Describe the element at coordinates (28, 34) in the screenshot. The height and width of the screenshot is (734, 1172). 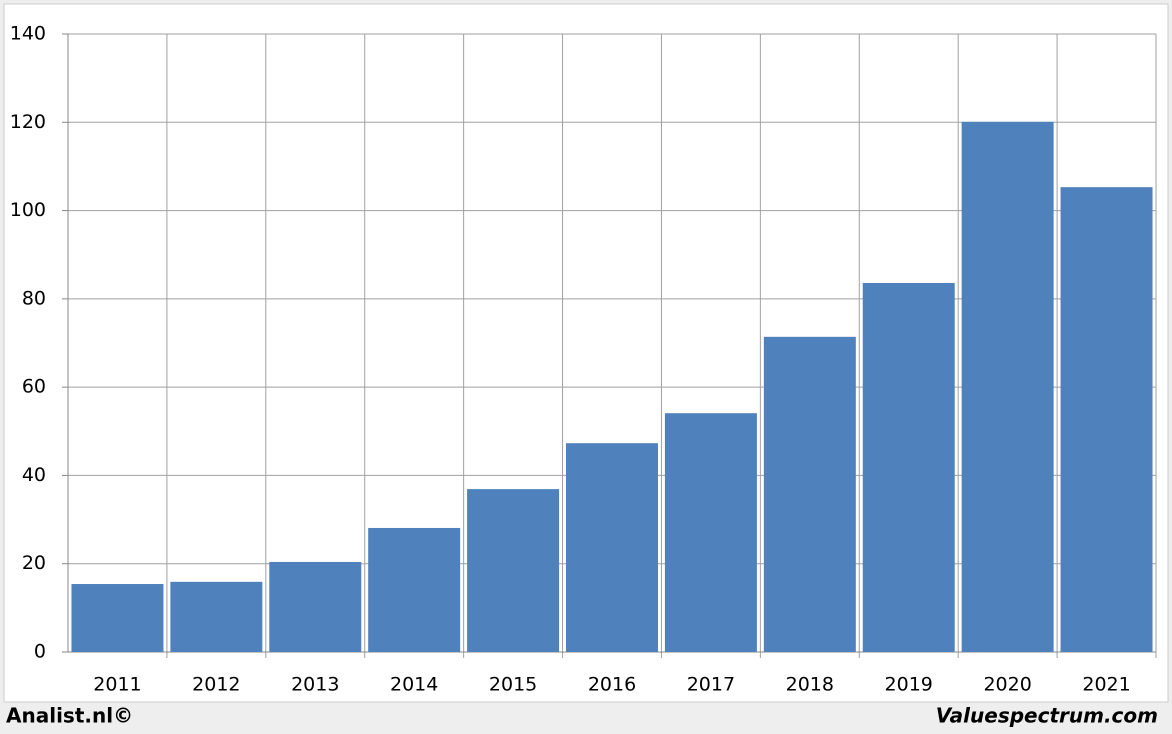
I see `y-tick-label: 140` at that location.